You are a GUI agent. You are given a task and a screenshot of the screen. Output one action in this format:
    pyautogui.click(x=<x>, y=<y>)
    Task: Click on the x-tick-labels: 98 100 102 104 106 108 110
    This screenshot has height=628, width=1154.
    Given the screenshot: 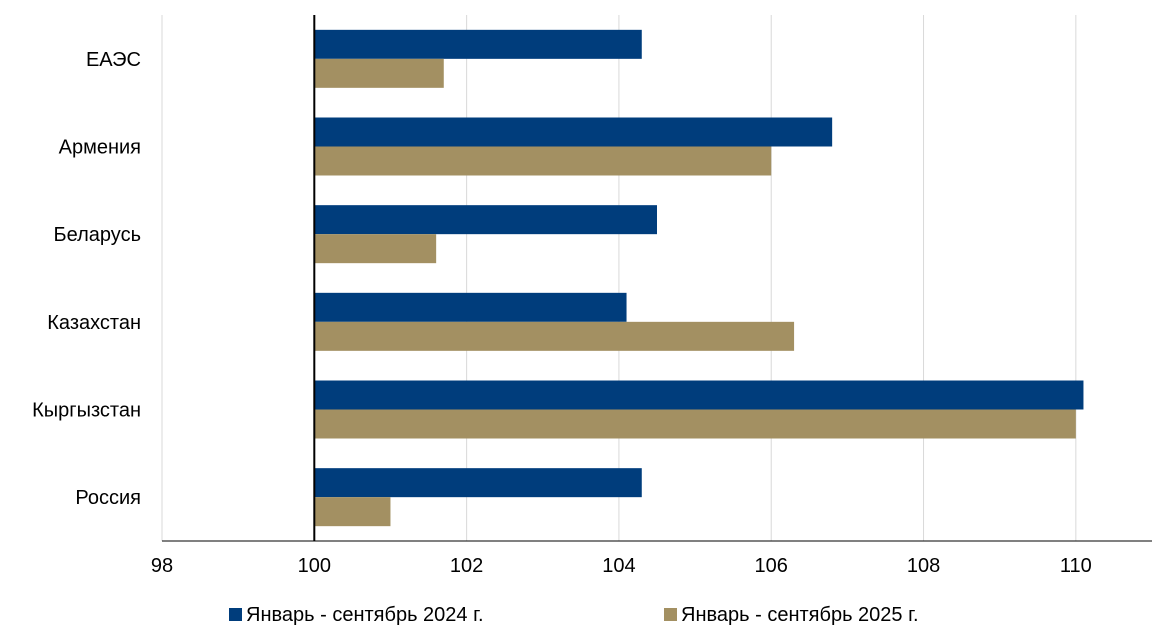 What is the action you would take?
    pyautogui.click(x=621, y=566)
    